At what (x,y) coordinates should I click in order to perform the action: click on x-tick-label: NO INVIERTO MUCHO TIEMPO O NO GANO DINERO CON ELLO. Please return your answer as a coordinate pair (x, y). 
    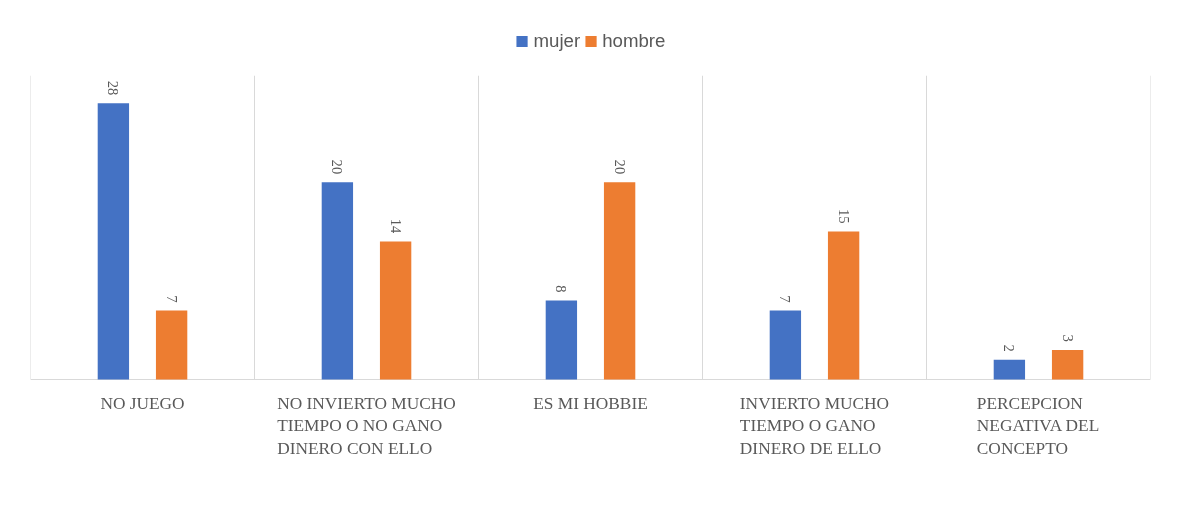
    Looking at the image, I should click on (366, 426).